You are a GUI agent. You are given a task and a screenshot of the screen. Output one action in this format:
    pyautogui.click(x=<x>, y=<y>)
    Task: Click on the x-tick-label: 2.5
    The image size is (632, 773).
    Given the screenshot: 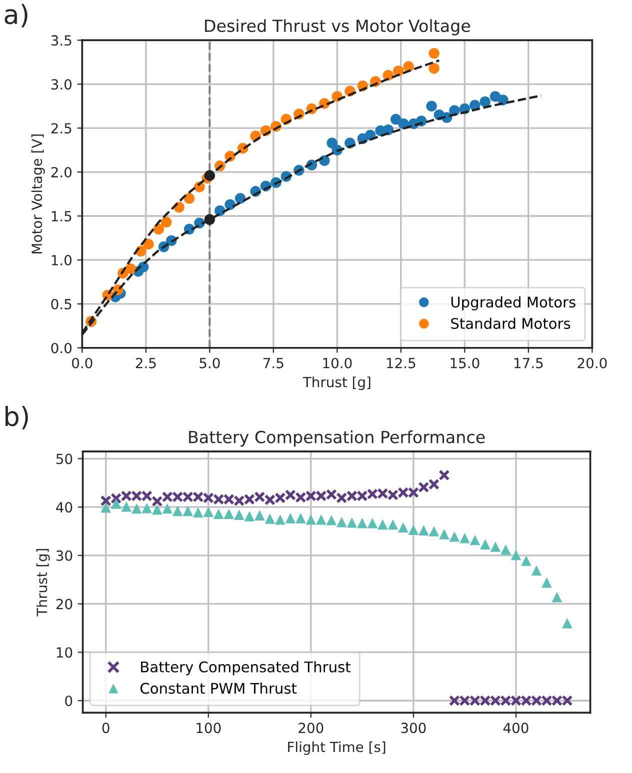 What is the action you would take?
    pyautogui.click(x=146, y=363)
    